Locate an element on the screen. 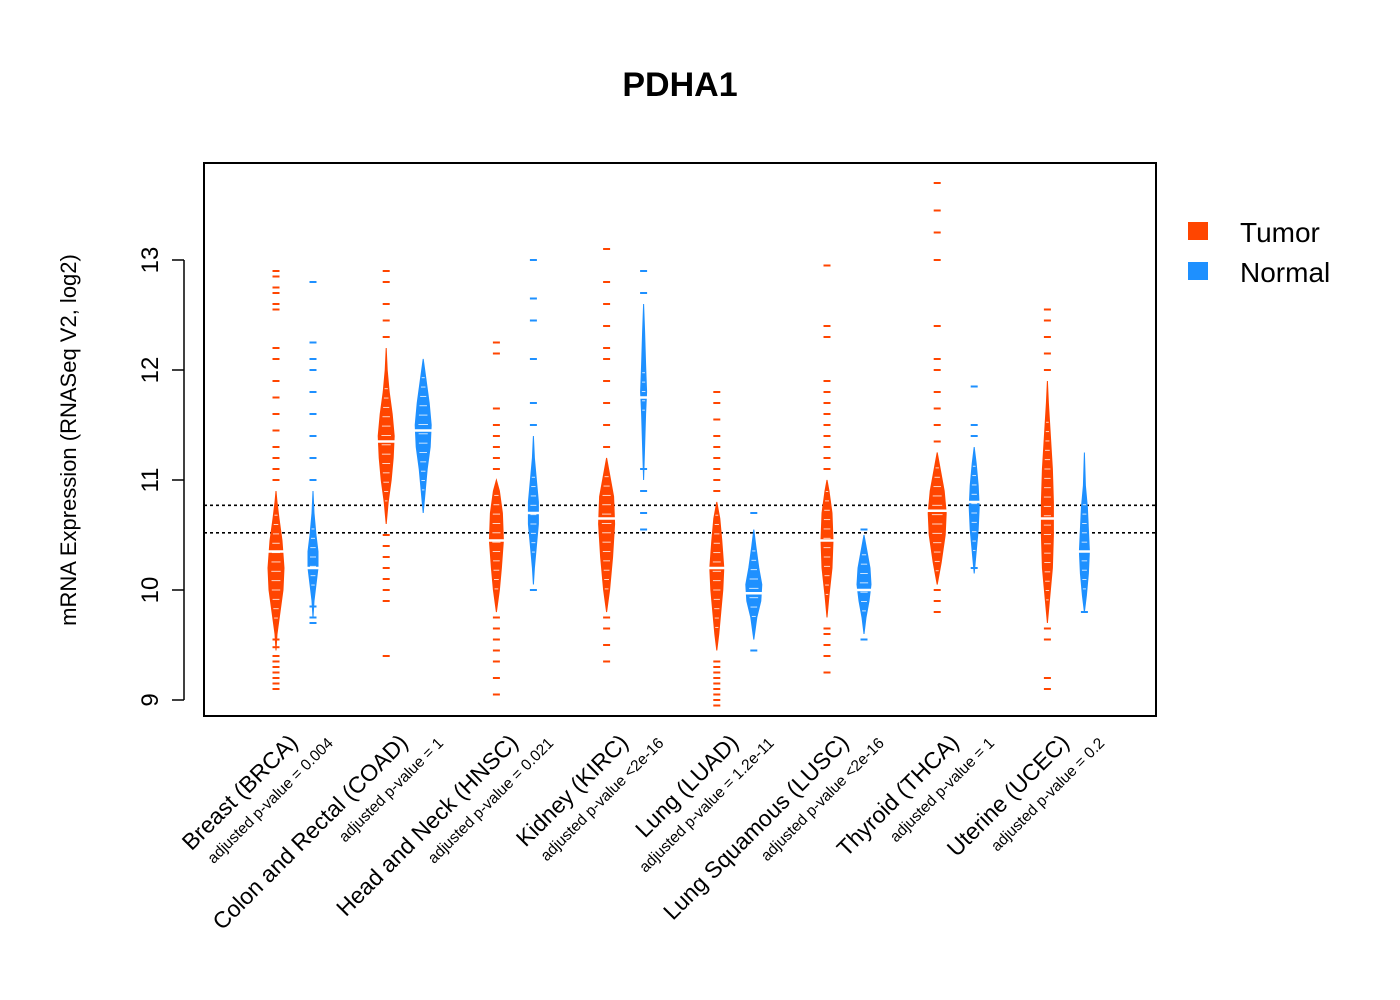 Image resolution: width=1400 pixels, height=1000 pixels. normal-1-bean-body is located at coordinates (423, 436).